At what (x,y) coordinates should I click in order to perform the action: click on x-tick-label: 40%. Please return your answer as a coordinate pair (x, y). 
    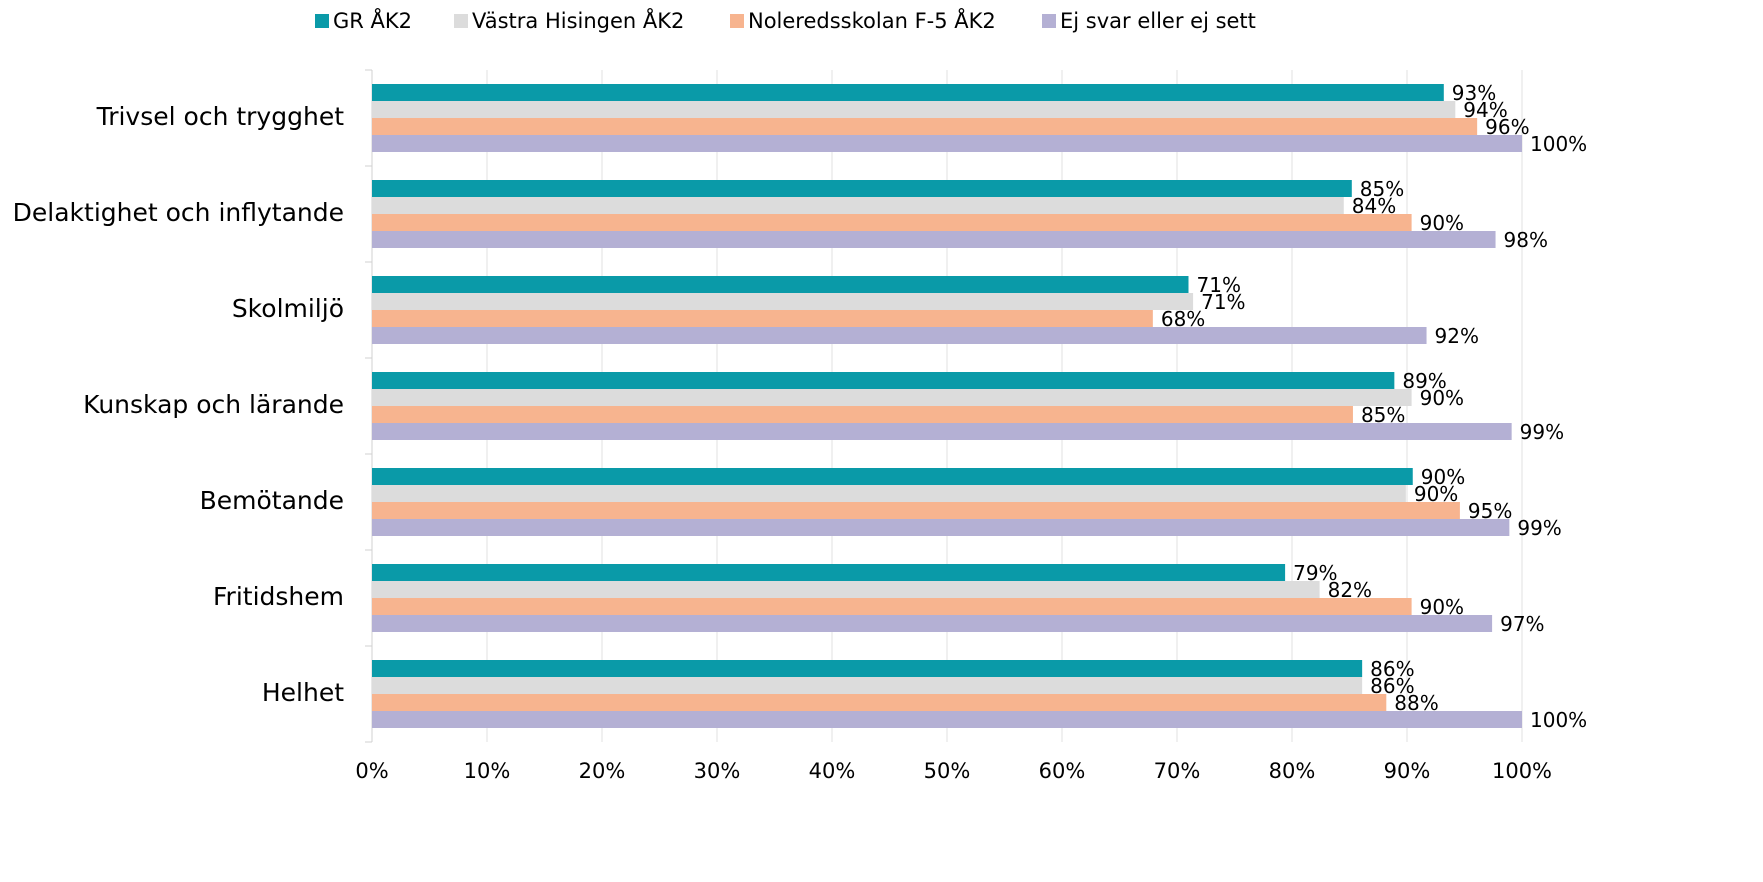
    Looking at the image, I should click on (832, 771).